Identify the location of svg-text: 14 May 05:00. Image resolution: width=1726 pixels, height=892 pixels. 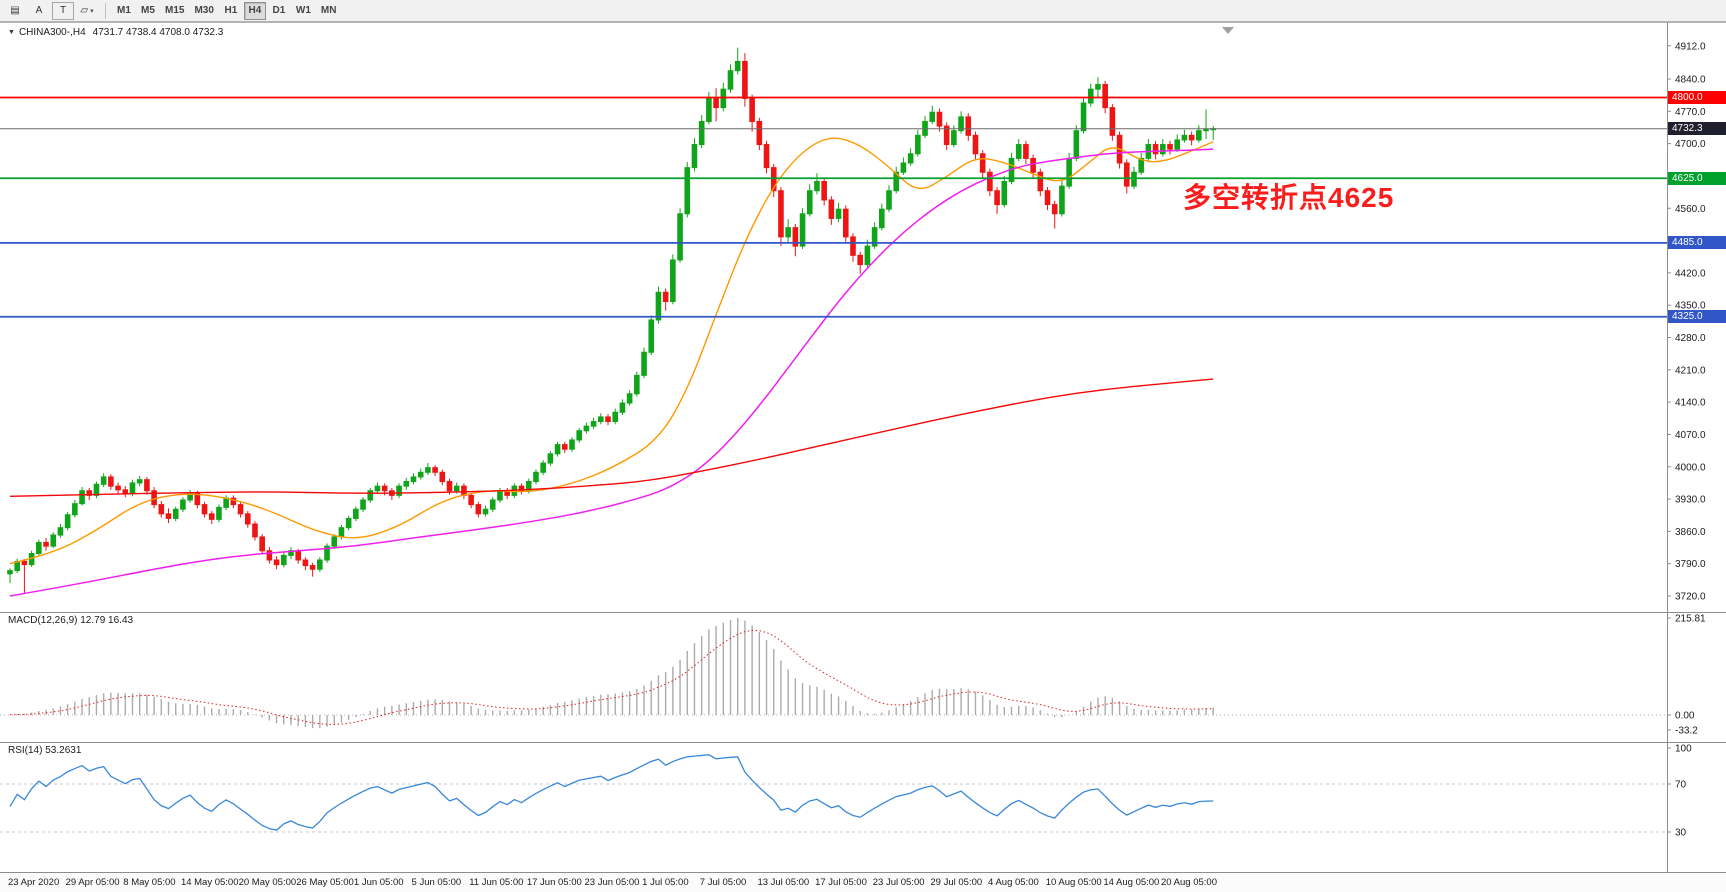
(210, 882).